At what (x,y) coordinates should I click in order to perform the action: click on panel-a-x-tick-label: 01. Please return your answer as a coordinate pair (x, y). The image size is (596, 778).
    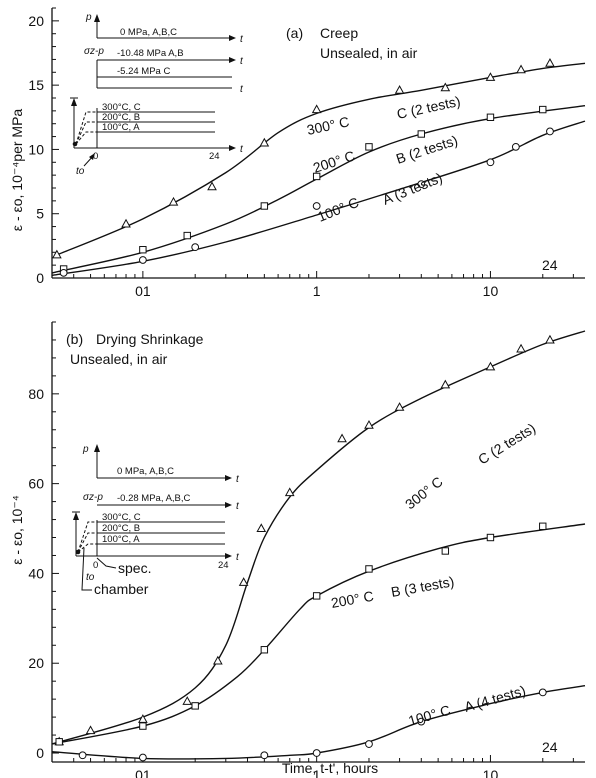
    Looking at the image, I should click on (143, 291).